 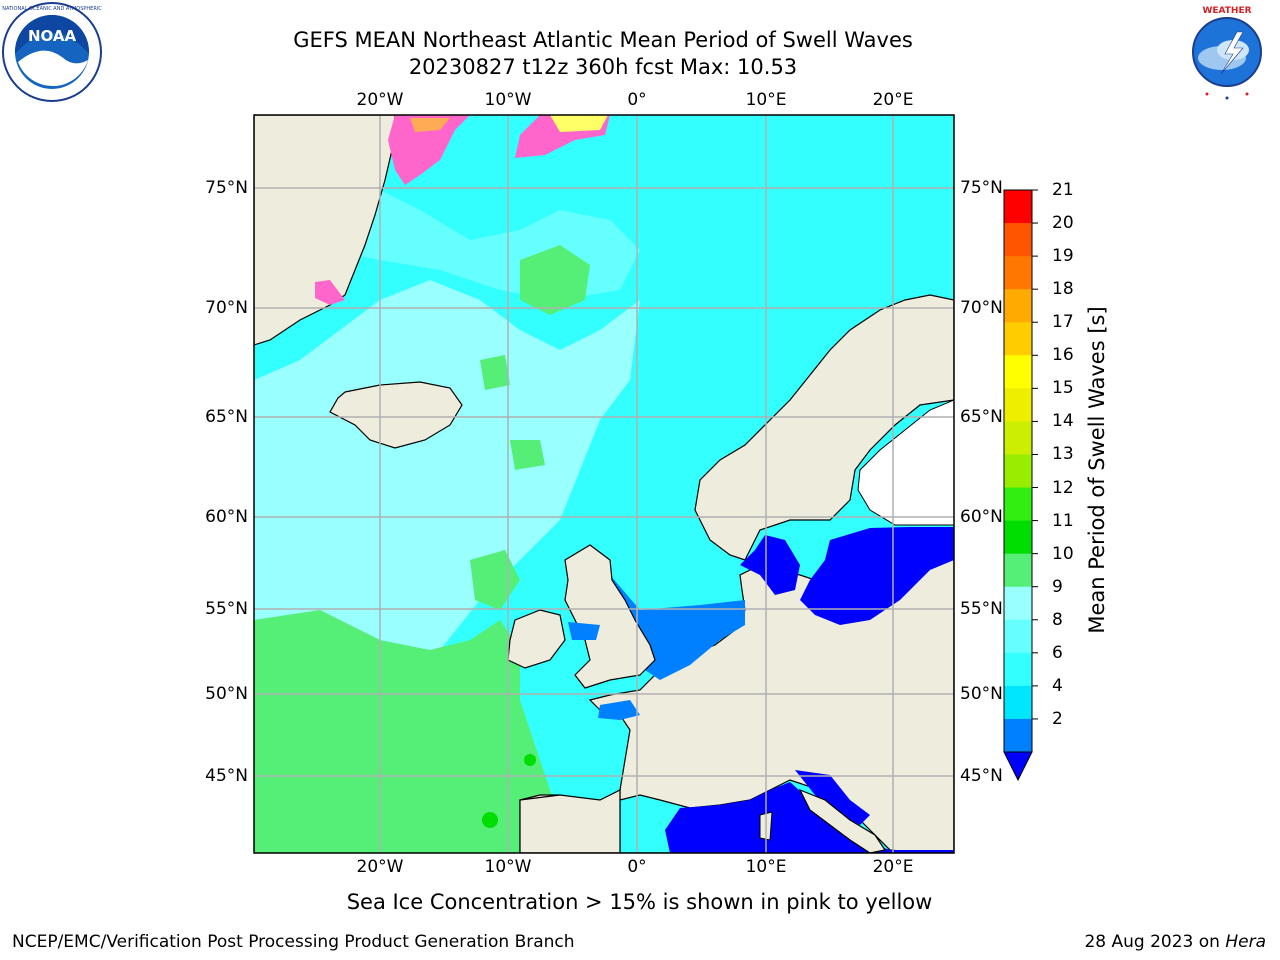 What do you see at coordinates (226, 694) in the screenshot?
I see `lat-label-left: 50°N` at bounding box center [226, 694].